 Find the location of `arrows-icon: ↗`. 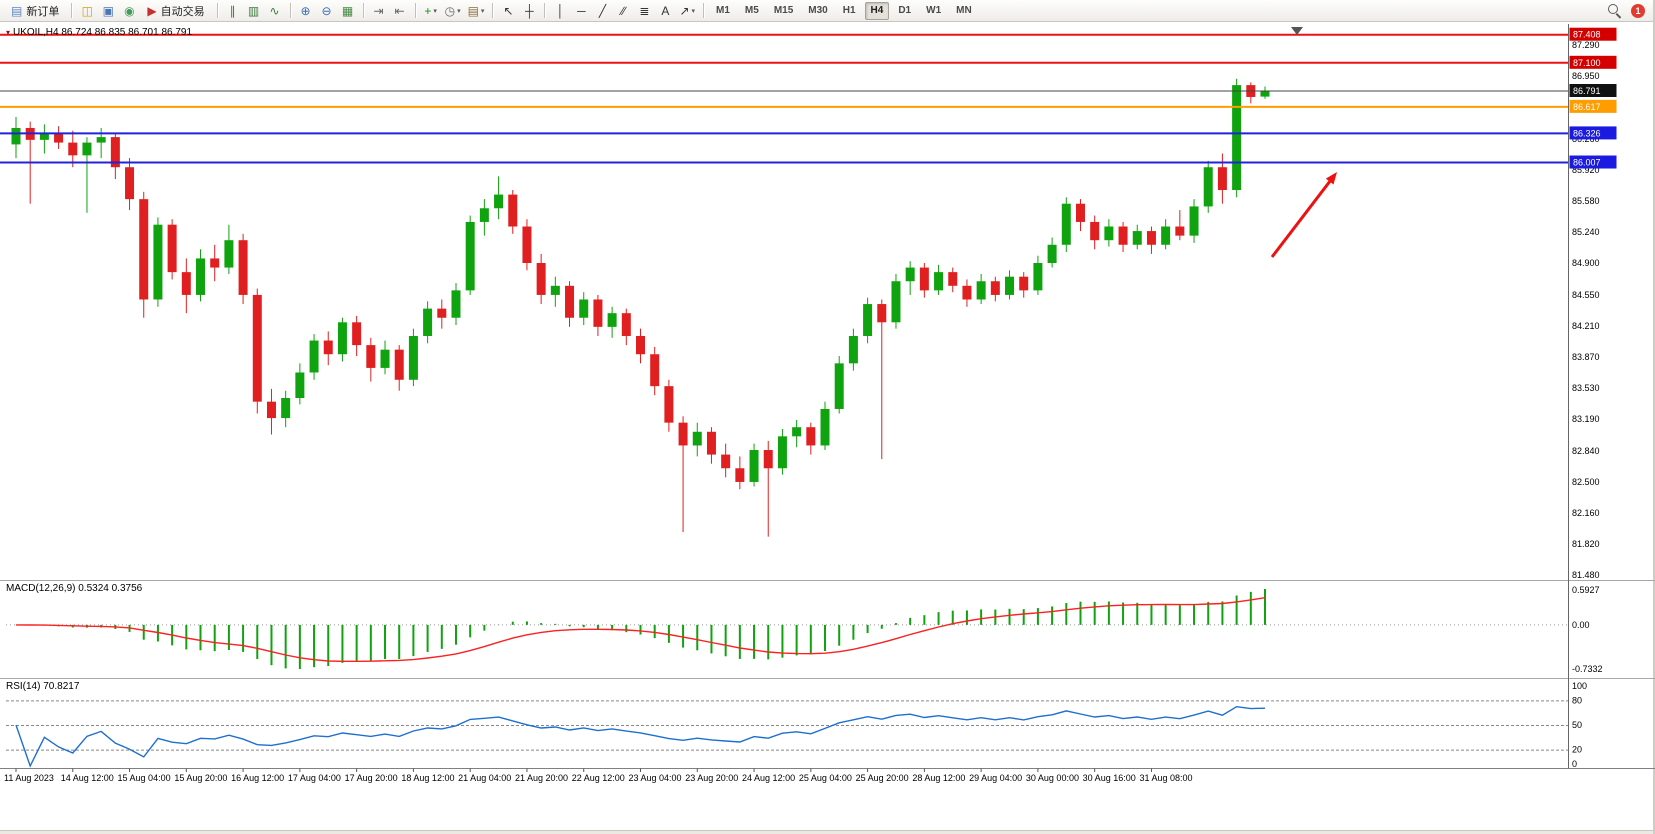

arrows-icon: ↗ is located at coordinates (684, 10).